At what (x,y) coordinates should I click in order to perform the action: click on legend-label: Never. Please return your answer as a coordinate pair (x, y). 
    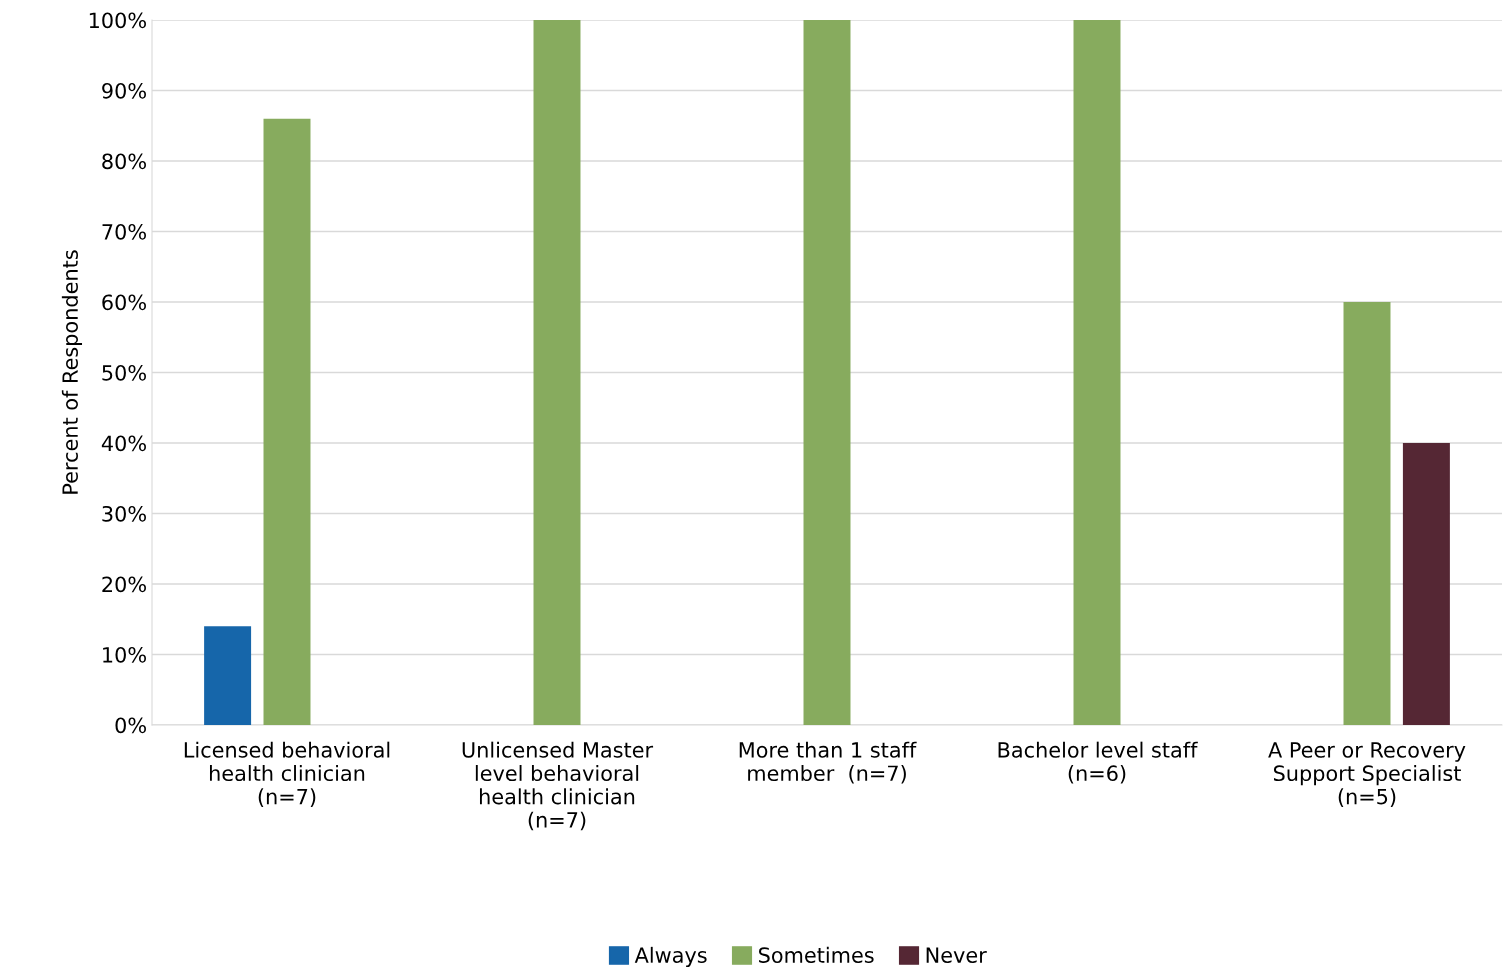
    Looking at the image, I should click on (956, 955).